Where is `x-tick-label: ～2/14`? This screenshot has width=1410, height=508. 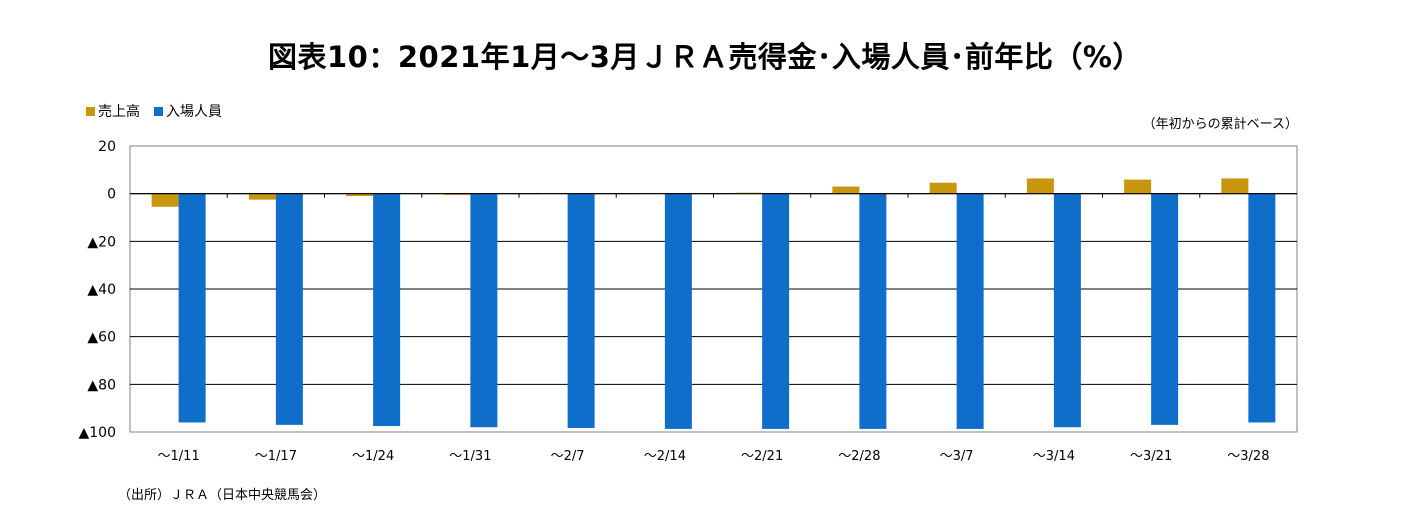 x-tick-label: ～2/14 is located at coordinates (665, 456).